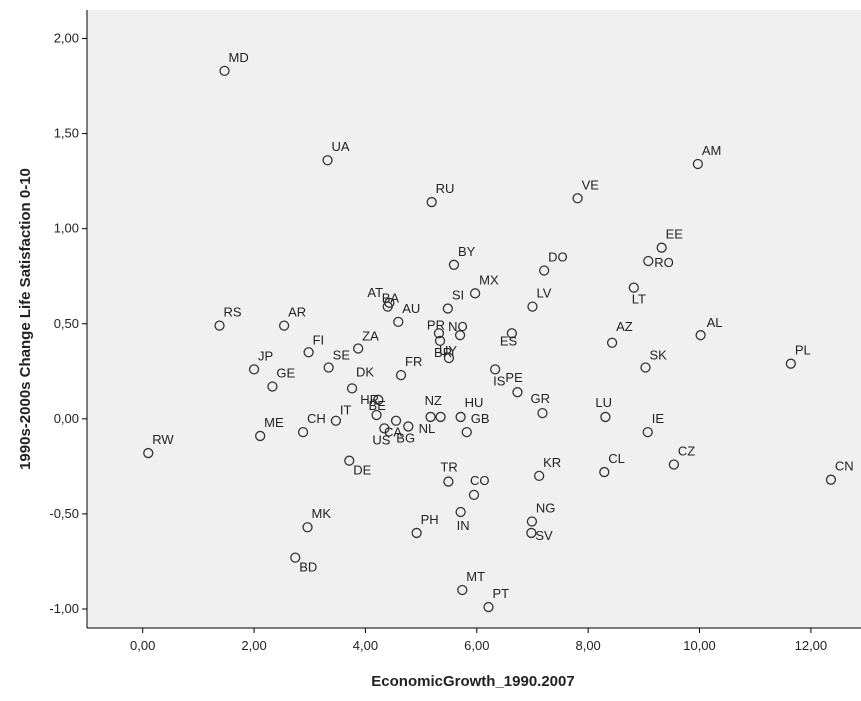 Image resolution: width=861 pixels, height=701 pixels. What do you see at coordinates (64, 608) in the screenshot?
I see `y-tick-label: -1,00` at bounding box center [64, 608].